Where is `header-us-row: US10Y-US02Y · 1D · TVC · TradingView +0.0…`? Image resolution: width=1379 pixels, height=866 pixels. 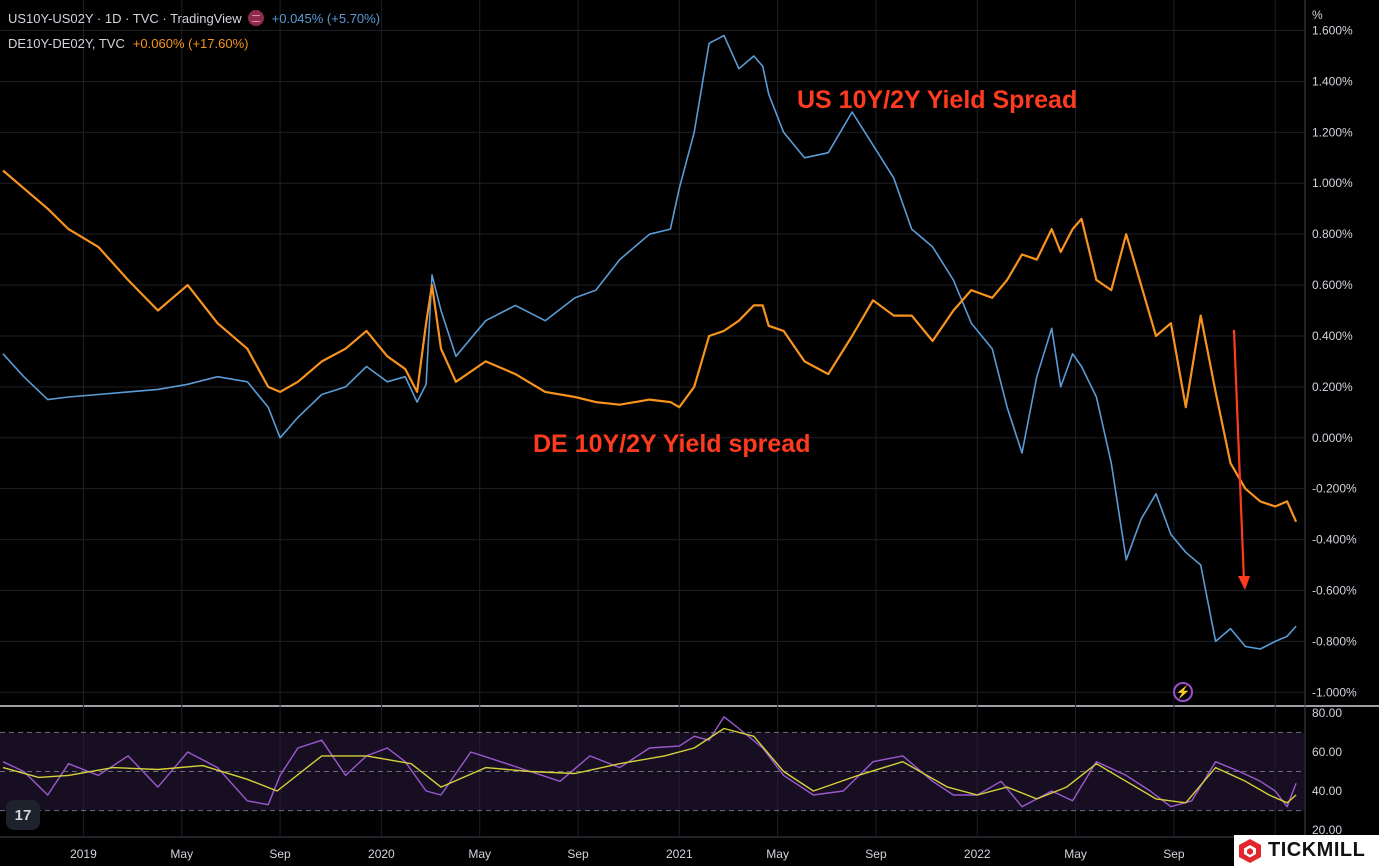
header-us-row: US10Y-US02Y · 1D · TVC · TradingView +0.0… is located at coordinates (194, 18).